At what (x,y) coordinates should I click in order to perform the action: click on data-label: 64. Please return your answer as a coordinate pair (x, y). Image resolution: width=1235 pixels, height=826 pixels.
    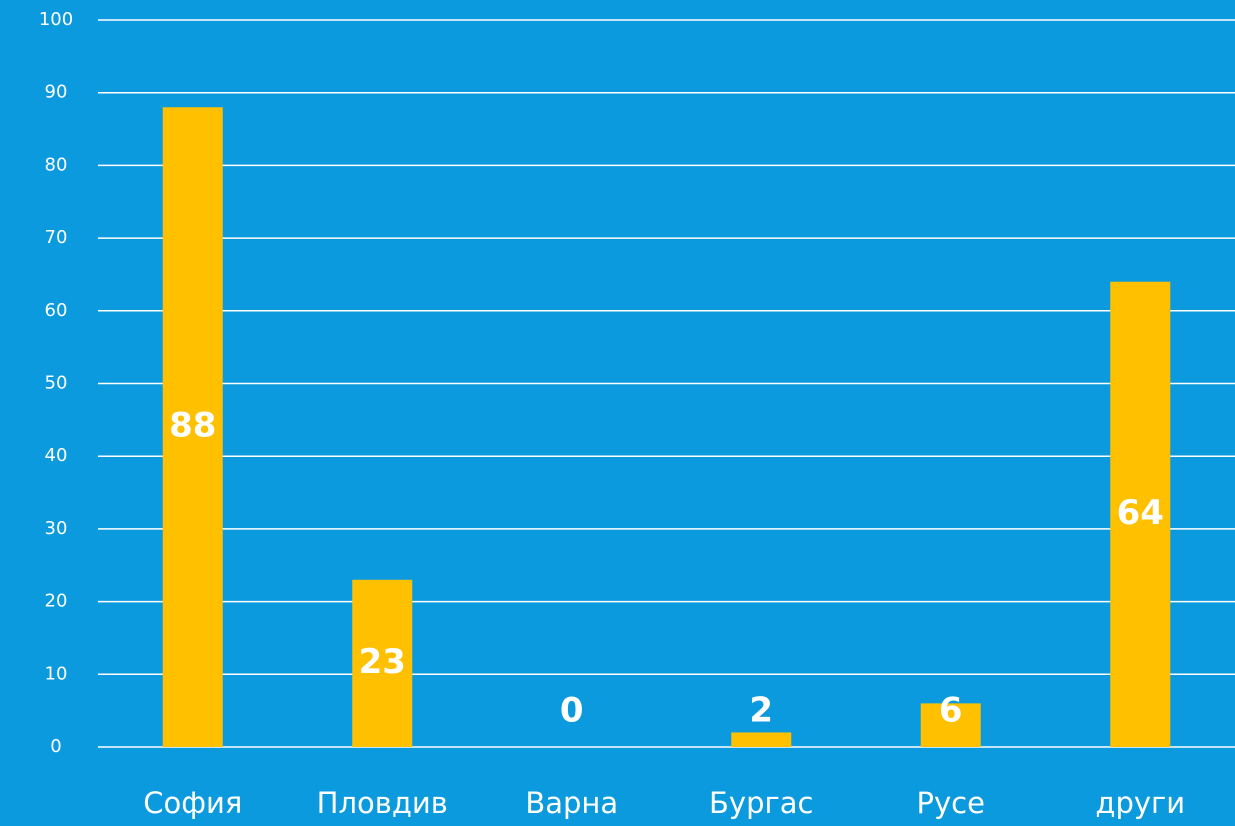
    Looking at the image, I should click on (1140, 513).